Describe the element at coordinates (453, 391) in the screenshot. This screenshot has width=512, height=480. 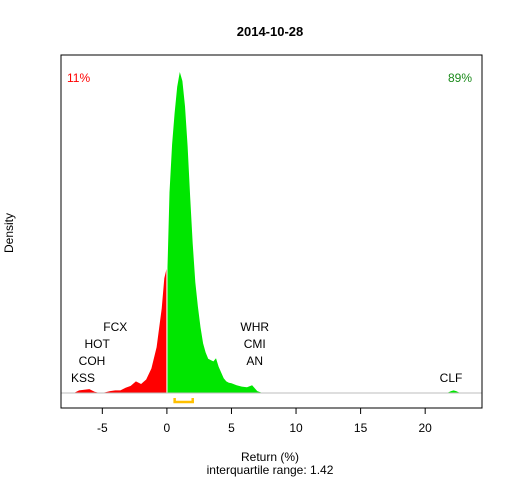
I see `positive-tail-density-area` at that location.